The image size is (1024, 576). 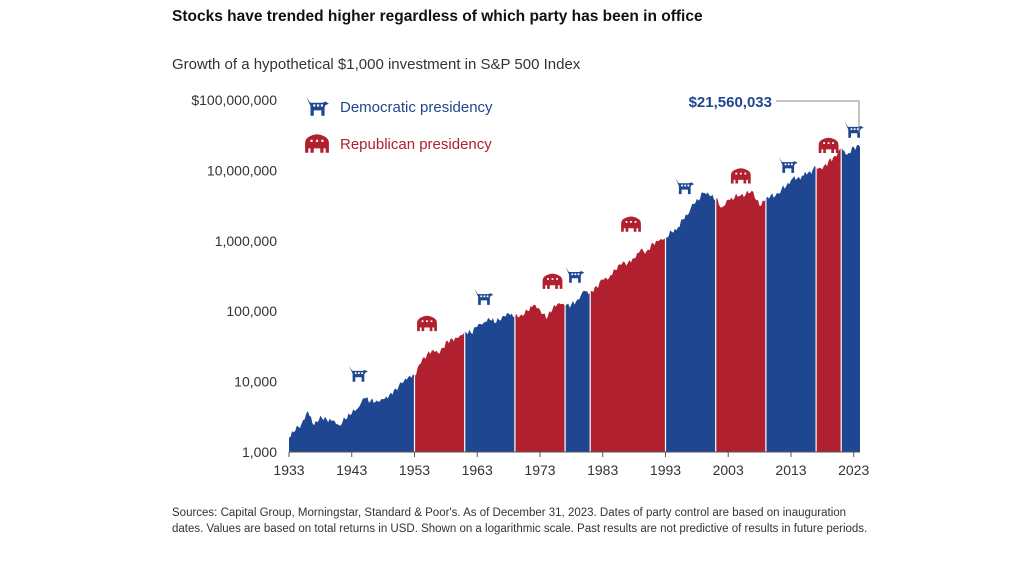 I want to click on period-band-D-1933, so click(x=352, y=298).